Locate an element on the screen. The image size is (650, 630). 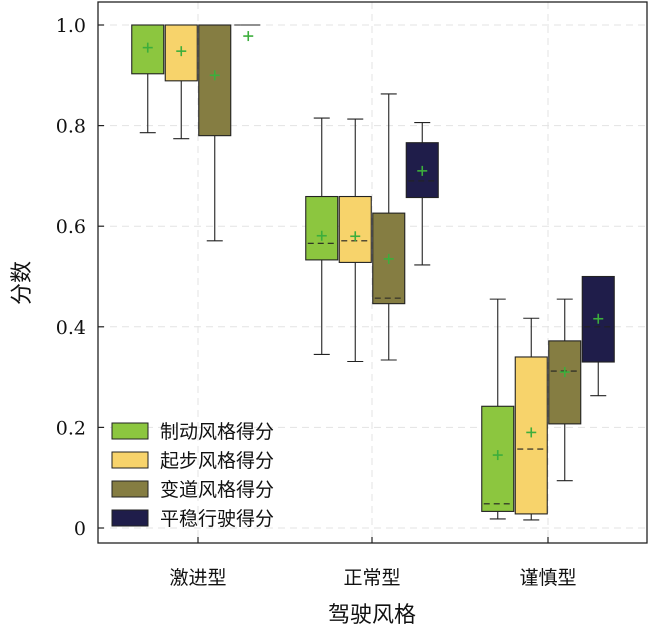
legend-item: 制动风格得分 is located at coordinates (192, 432).